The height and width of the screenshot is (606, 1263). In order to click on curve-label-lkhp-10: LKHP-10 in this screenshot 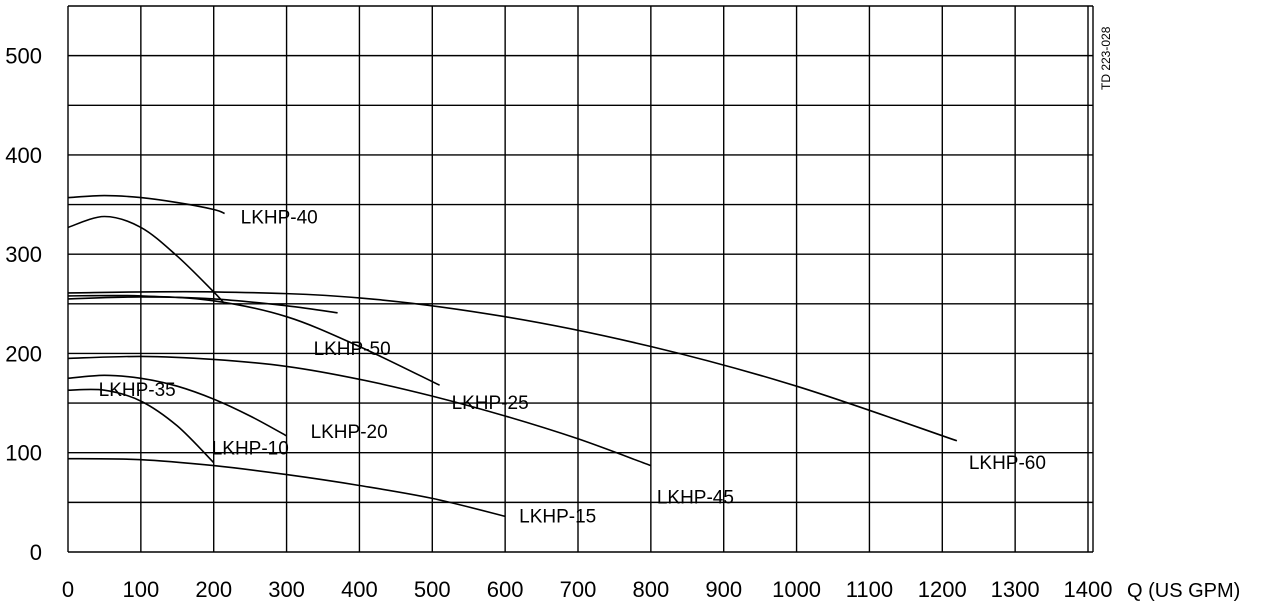, I will do `click(250, 449)`.